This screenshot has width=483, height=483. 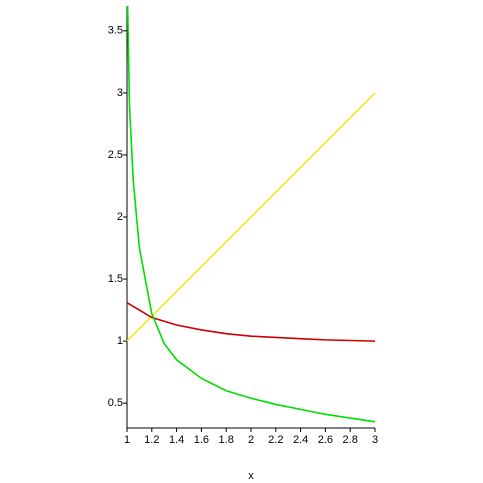 I want to click on x-tick-label: 1.8, so click(x=226, y=440).